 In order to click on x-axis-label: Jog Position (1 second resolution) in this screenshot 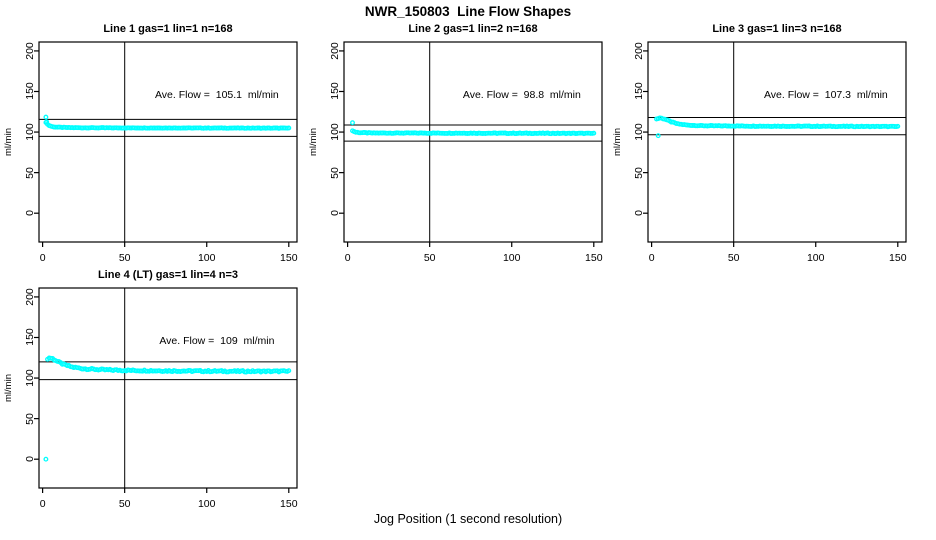, I will do `click(468, 519)`.